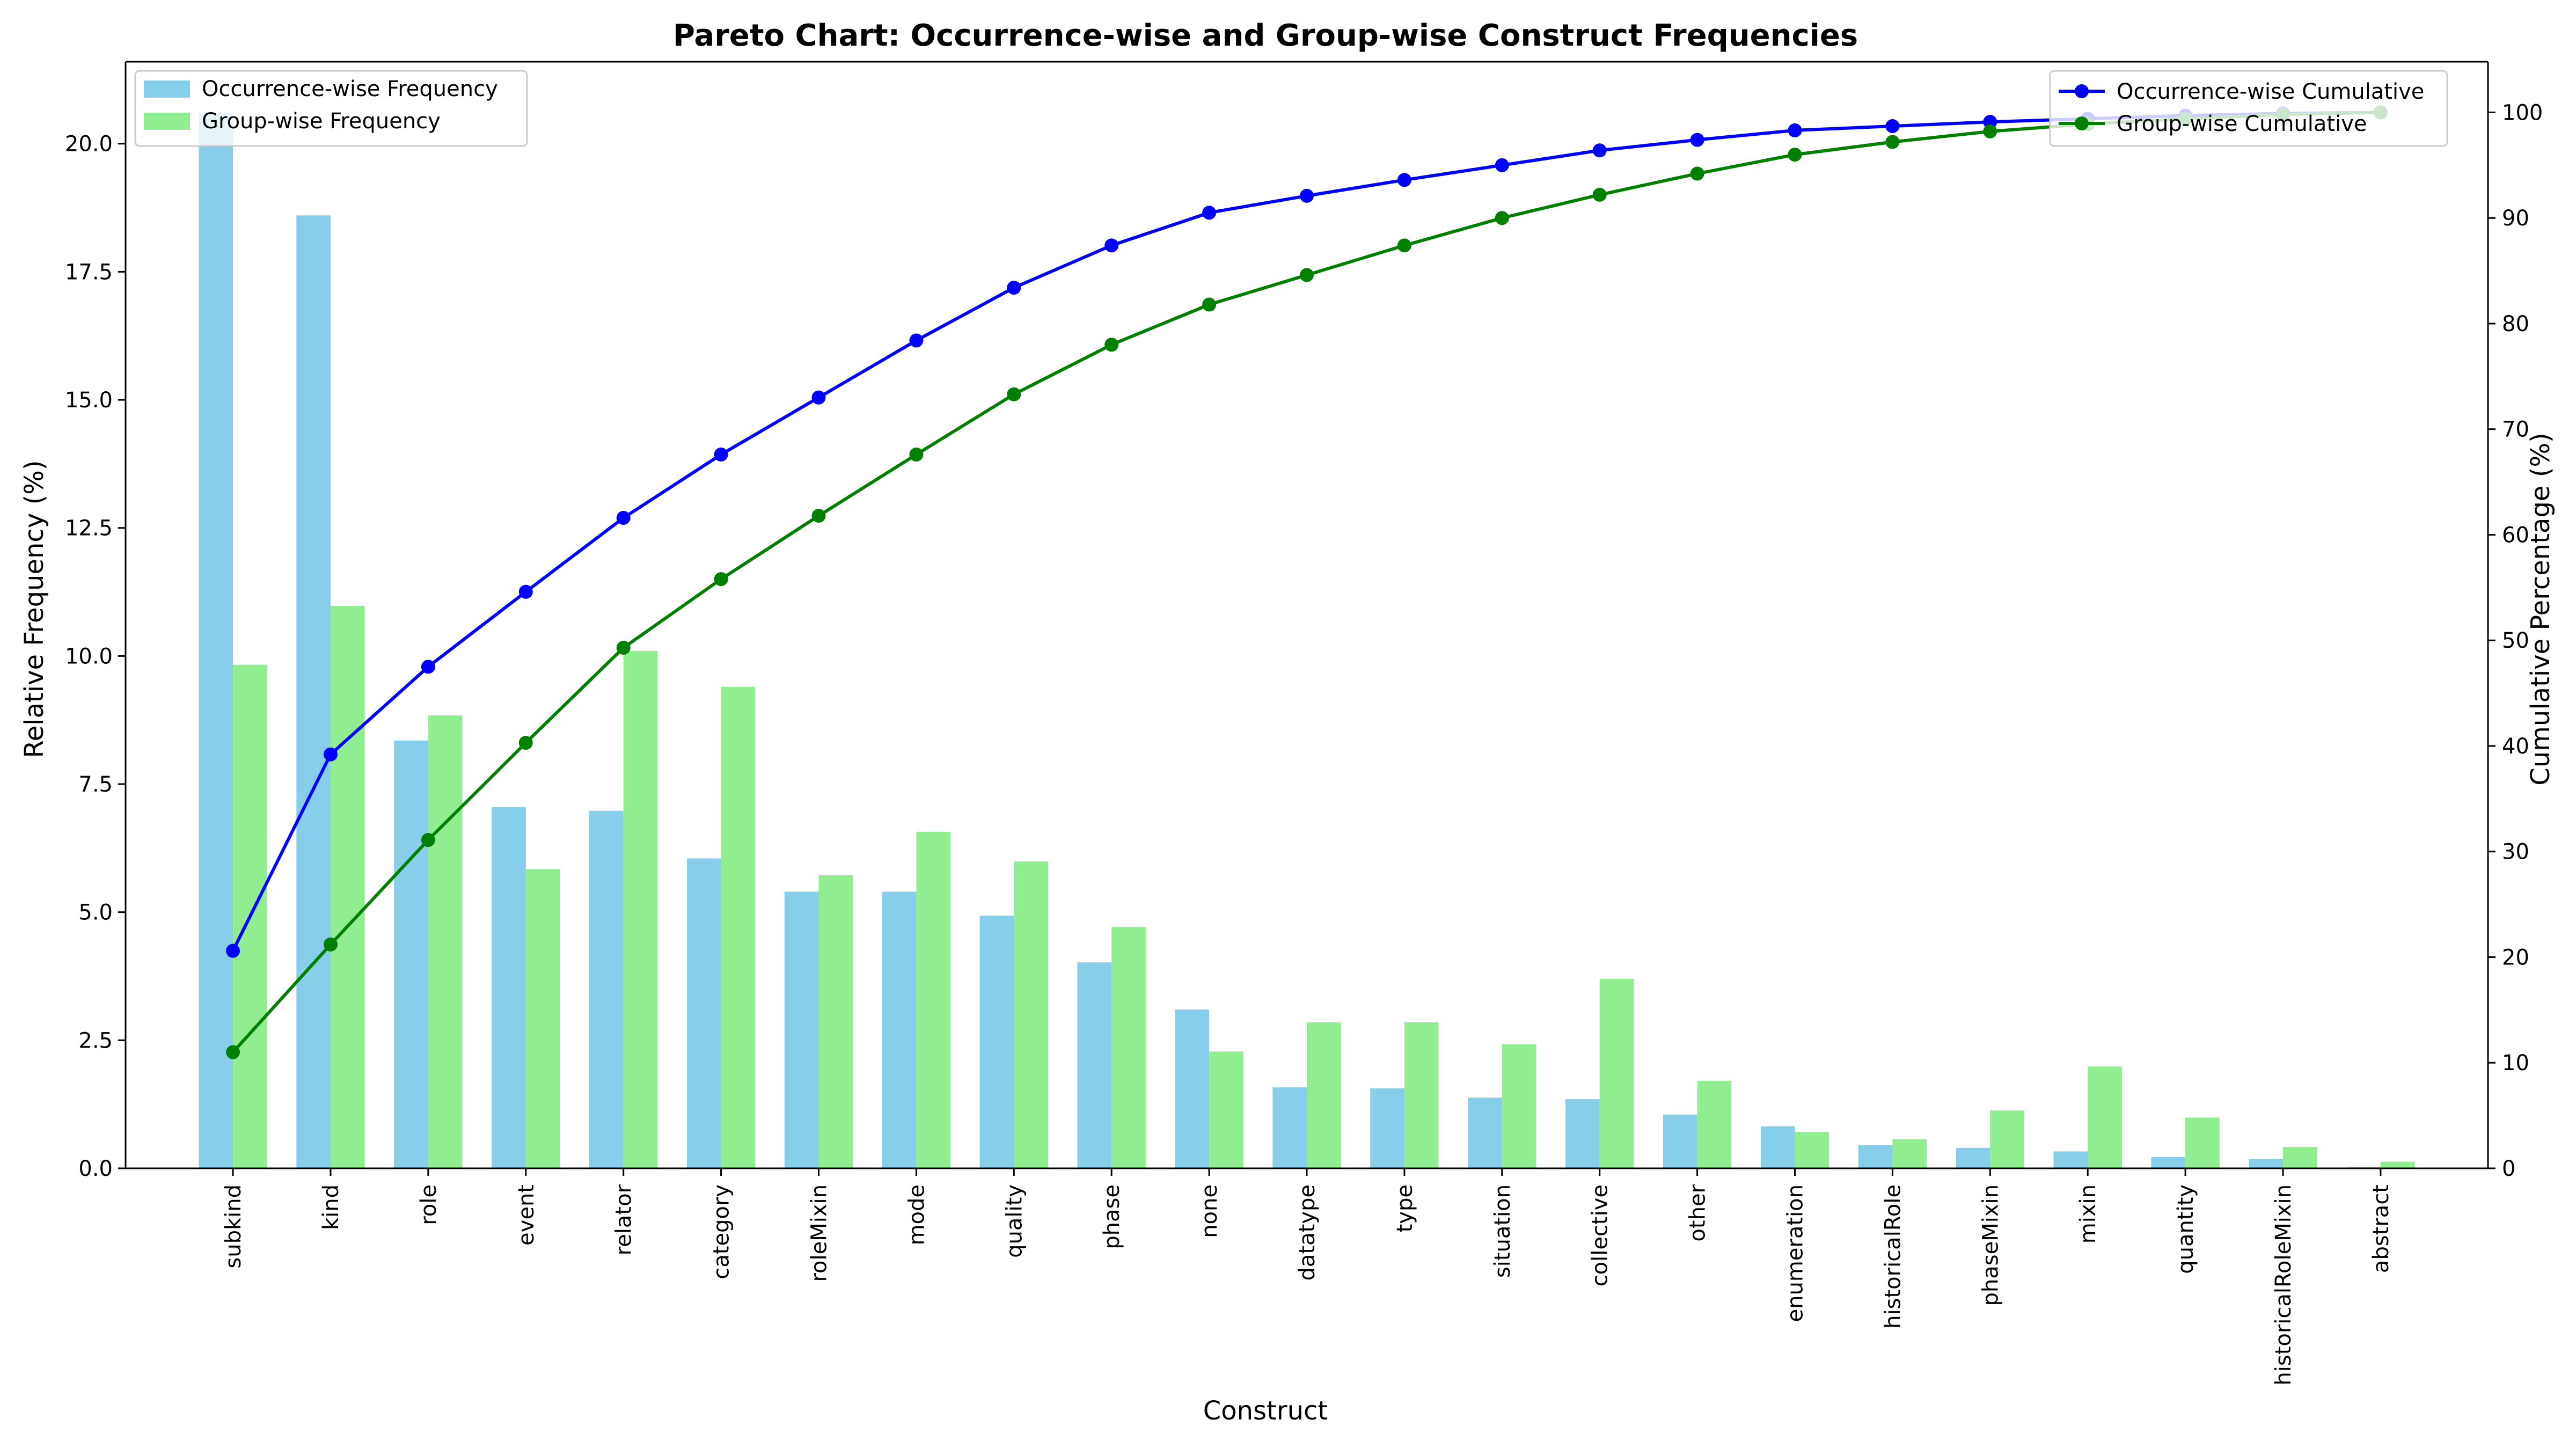 The image size is (2576, 1449). Describe the element at coordinates (2515, 746) in the screenshot. I see `y2-tick-label: 40` at that location.